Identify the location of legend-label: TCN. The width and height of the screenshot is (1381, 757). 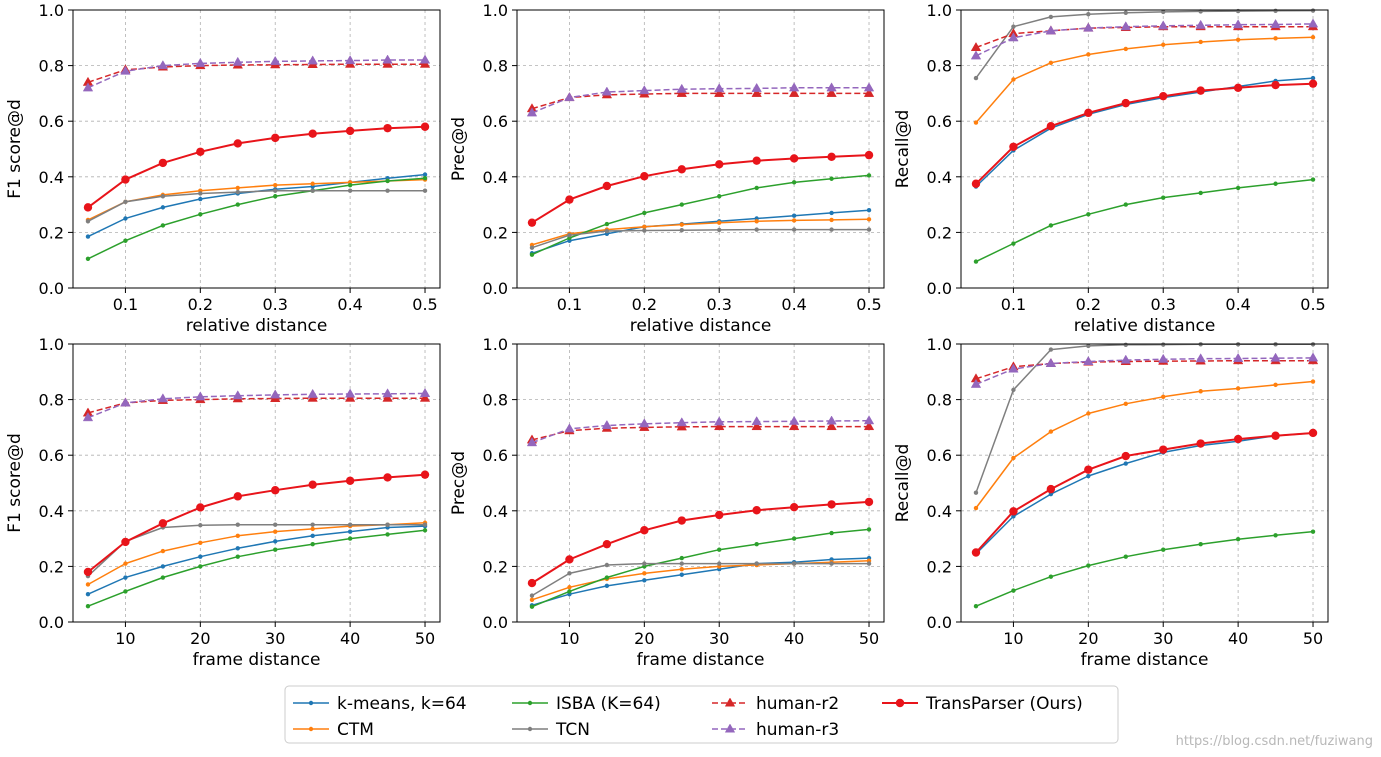
(572, 730).